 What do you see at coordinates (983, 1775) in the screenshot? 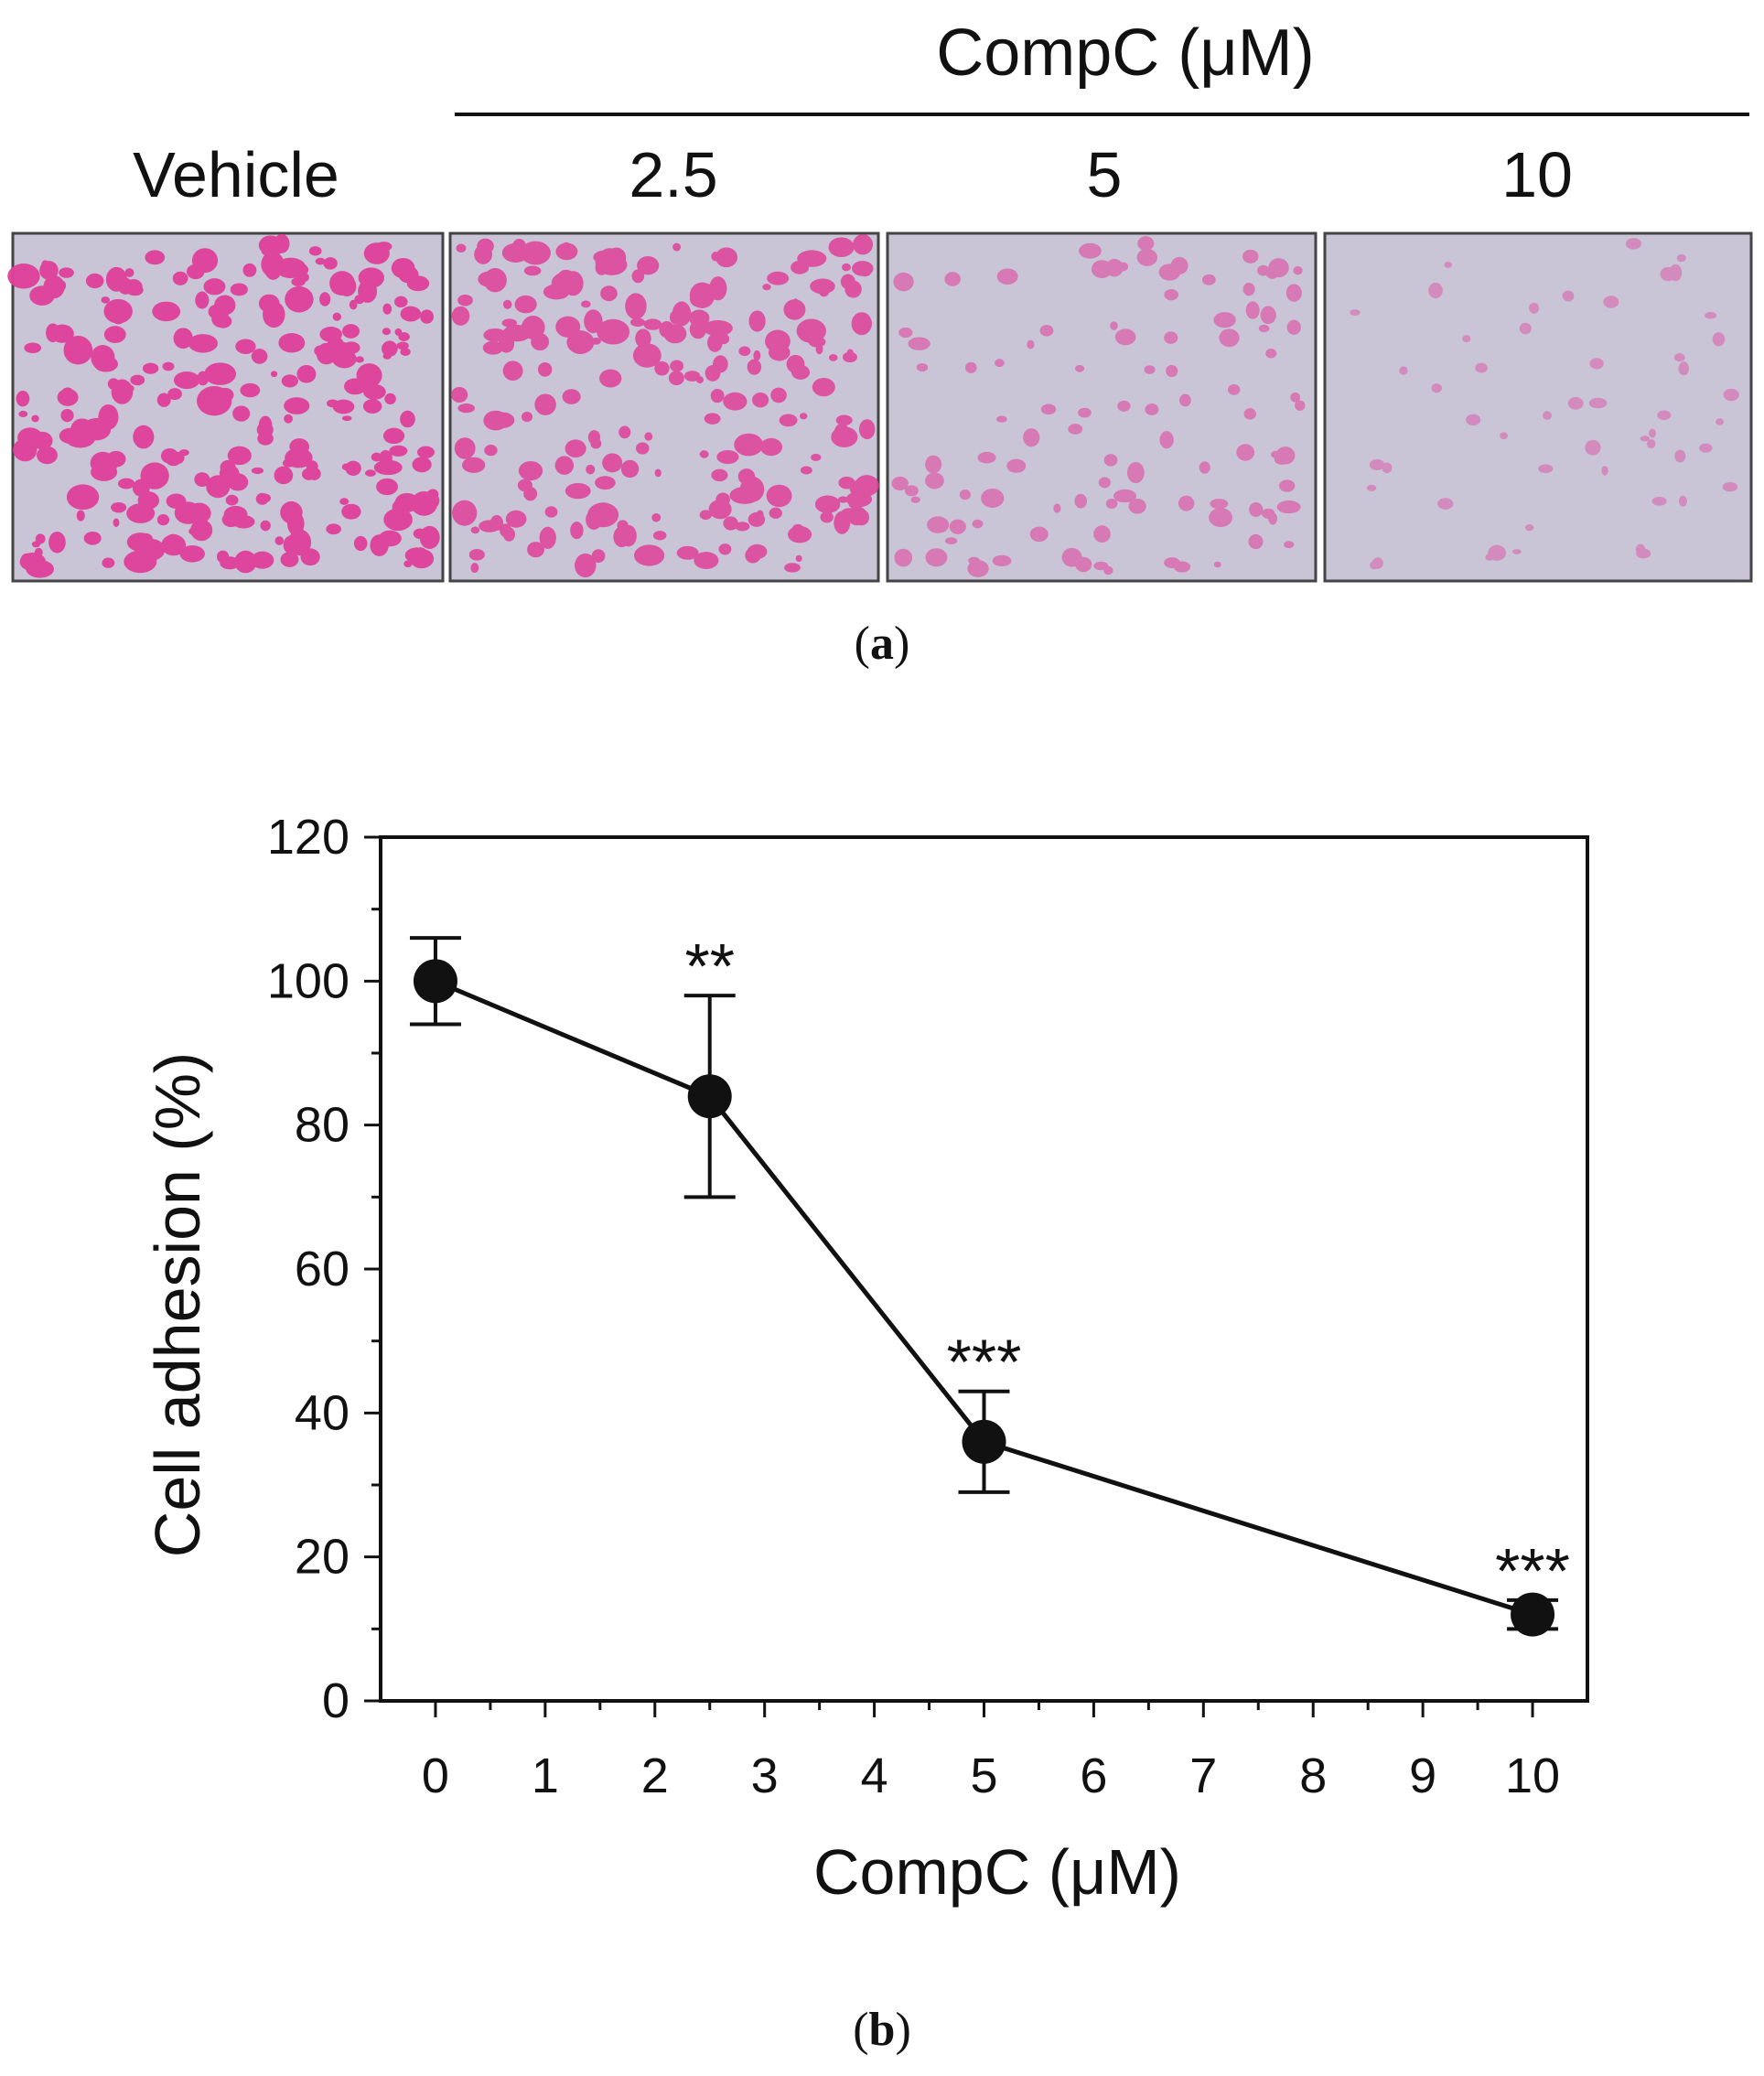
I see `x-tick-label: 5` at bounding box center [983, 1775].